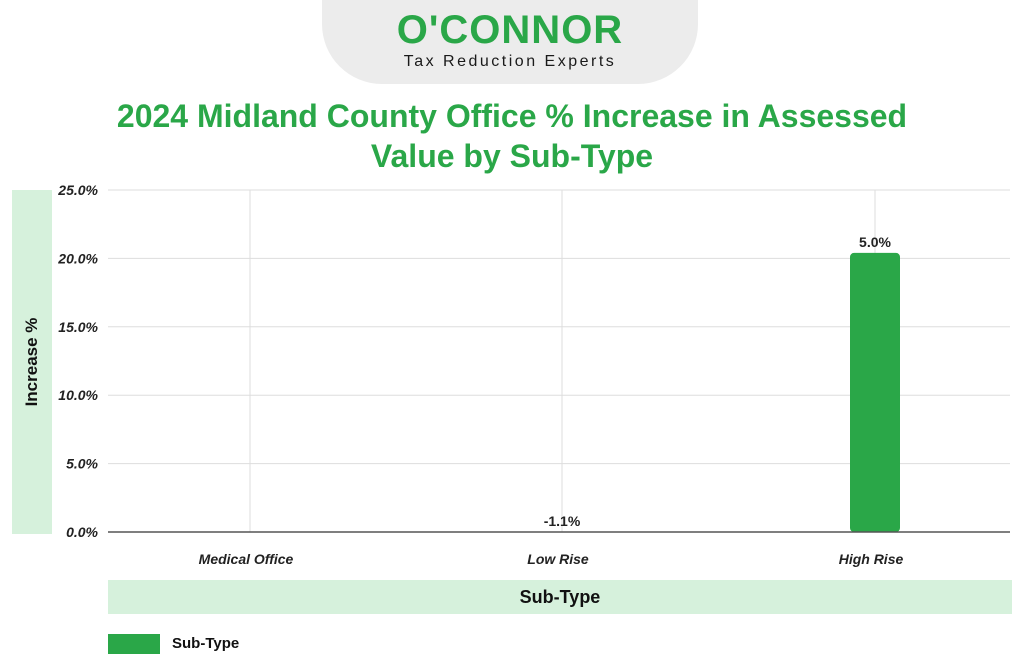  What do you see at coordinates (510, 30) in the screenshot?
I see `logo-brand: O'CONNOR` at bounding box center [510, 30].